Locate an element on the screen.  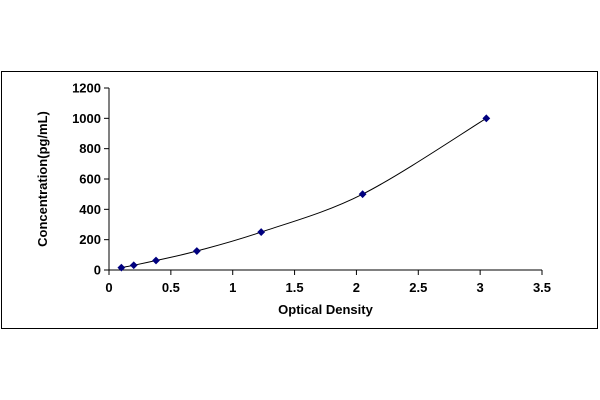
y-tick-label: 400 is located at coordinates (90, 209).